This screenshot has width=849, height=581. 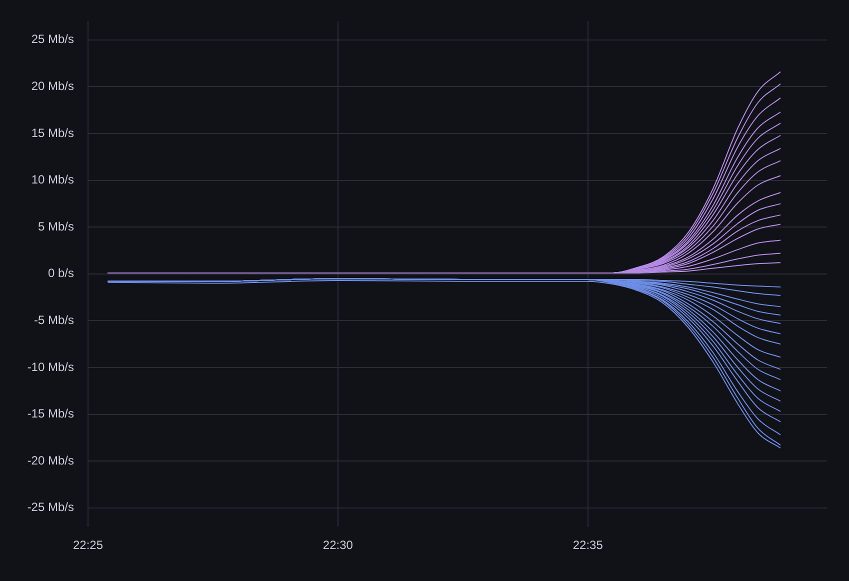 What do you see at coordinates (52, 39) in the screenshot?
I see `y-tick-label: 25 Mb/s` at bounding box center [52, 39].